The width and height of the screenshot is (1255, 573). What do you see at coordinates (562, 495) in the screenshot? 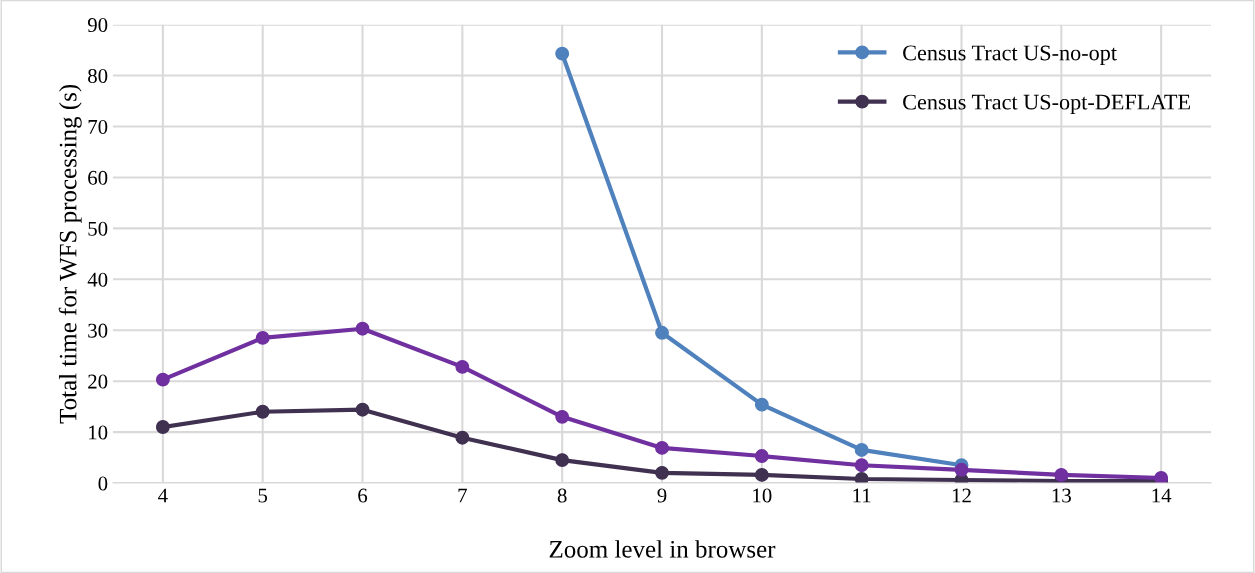
I see `x-tick-label: 8` at bounding box center [562, 495].